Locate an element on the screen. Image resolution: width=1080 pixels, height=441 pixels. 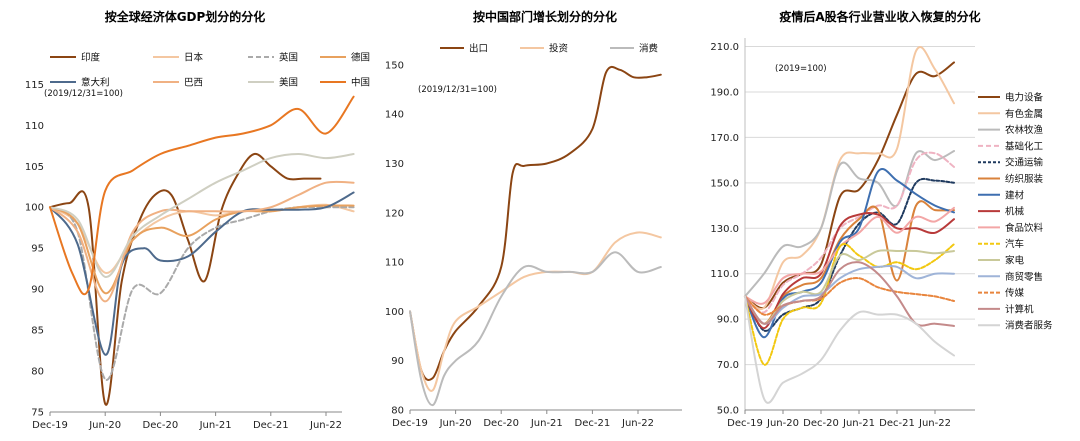
chart-title-ashare: 疫情后A股各行业营业收入恢复的分化 is located at coordinates (879, 16).